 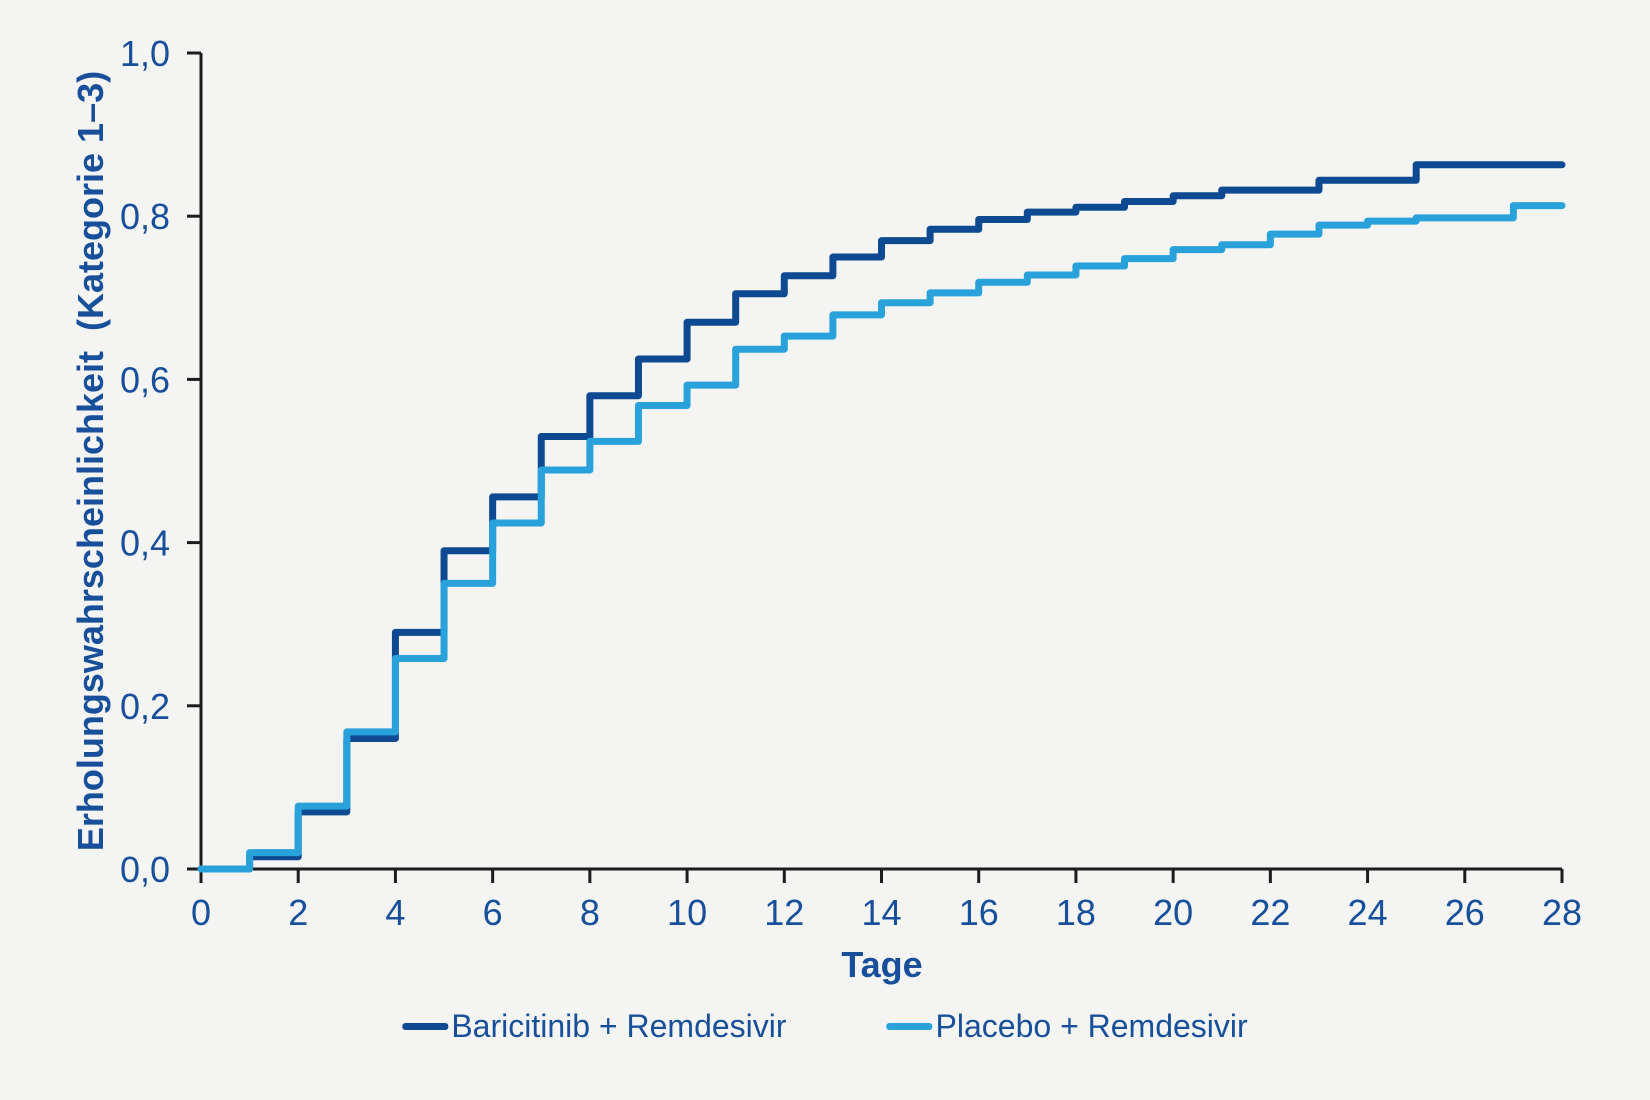 I want to click on x-tick-label: 26, so click(x=1465, y=912).